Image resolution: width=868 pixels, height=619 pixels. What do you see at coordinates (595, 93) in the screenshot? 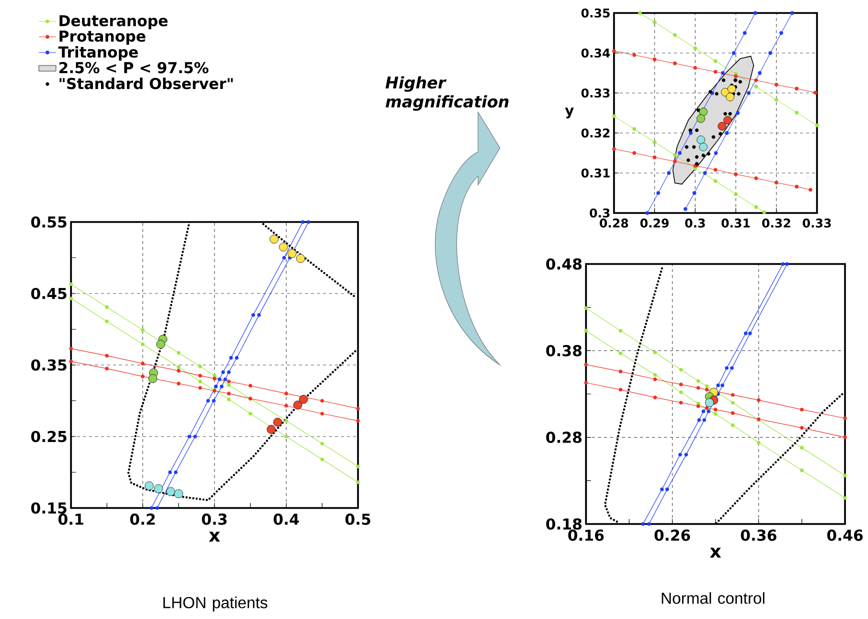
I see `y-tick-label: 0.33` at bounding box center [595, 93].